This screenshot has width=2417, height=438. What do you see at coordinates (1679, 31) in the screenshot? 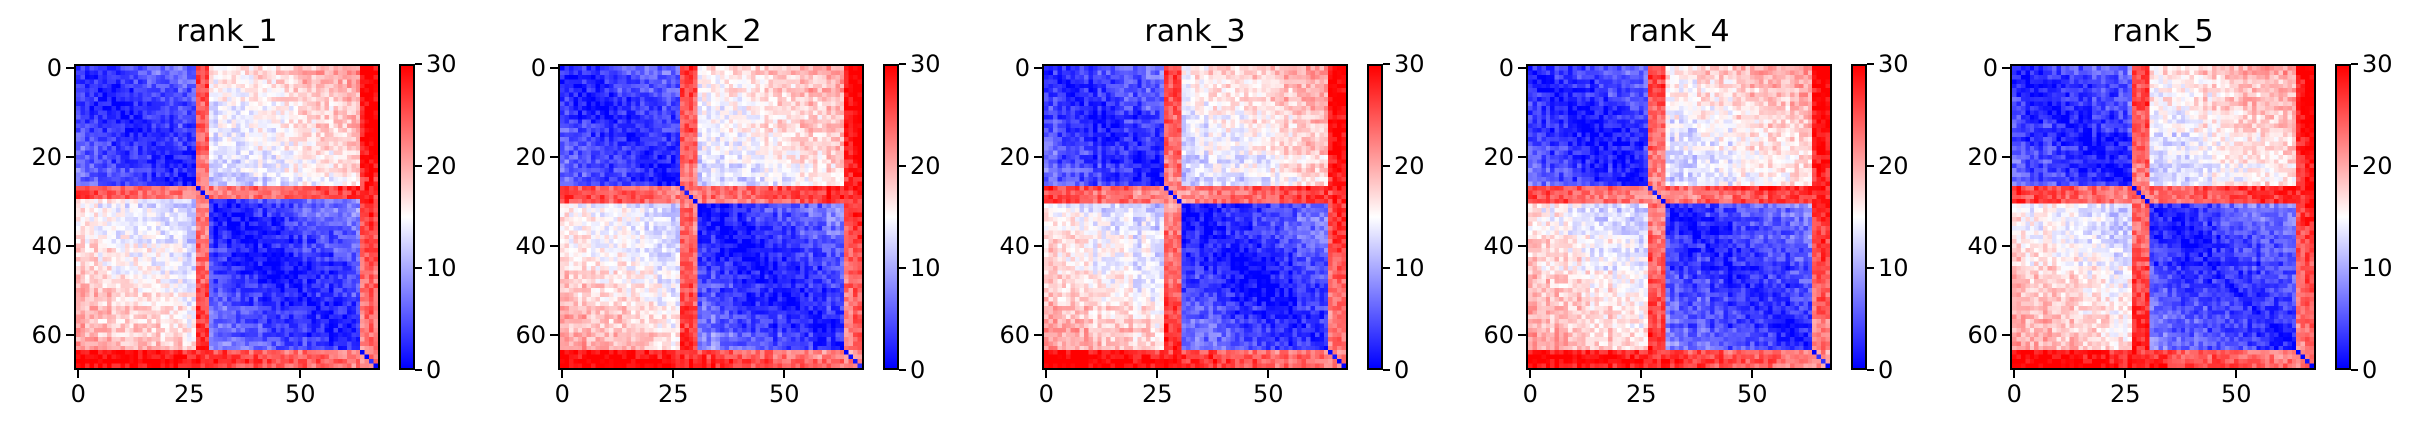
I see `chart-title: rank_4` at bounding box center [1679, 31].